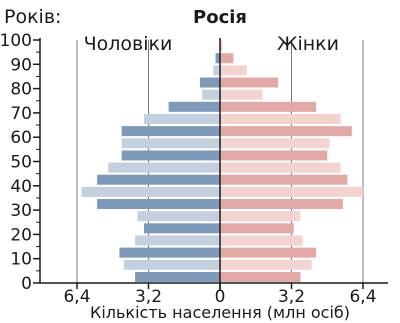 This screenshot has height=323, width=400. Describe the element at coordinates (308, 44) in the screenshot. I see `female-series-label: Жінки` at that location.